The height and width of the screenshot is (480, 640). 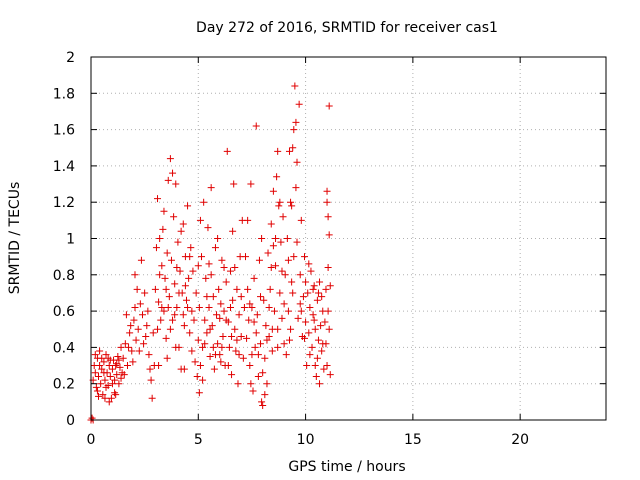 What do you see at coordinates (64, 276) in the screenshot?
I see `y-tick-label: 0.8` at bounding box center [64, 276].